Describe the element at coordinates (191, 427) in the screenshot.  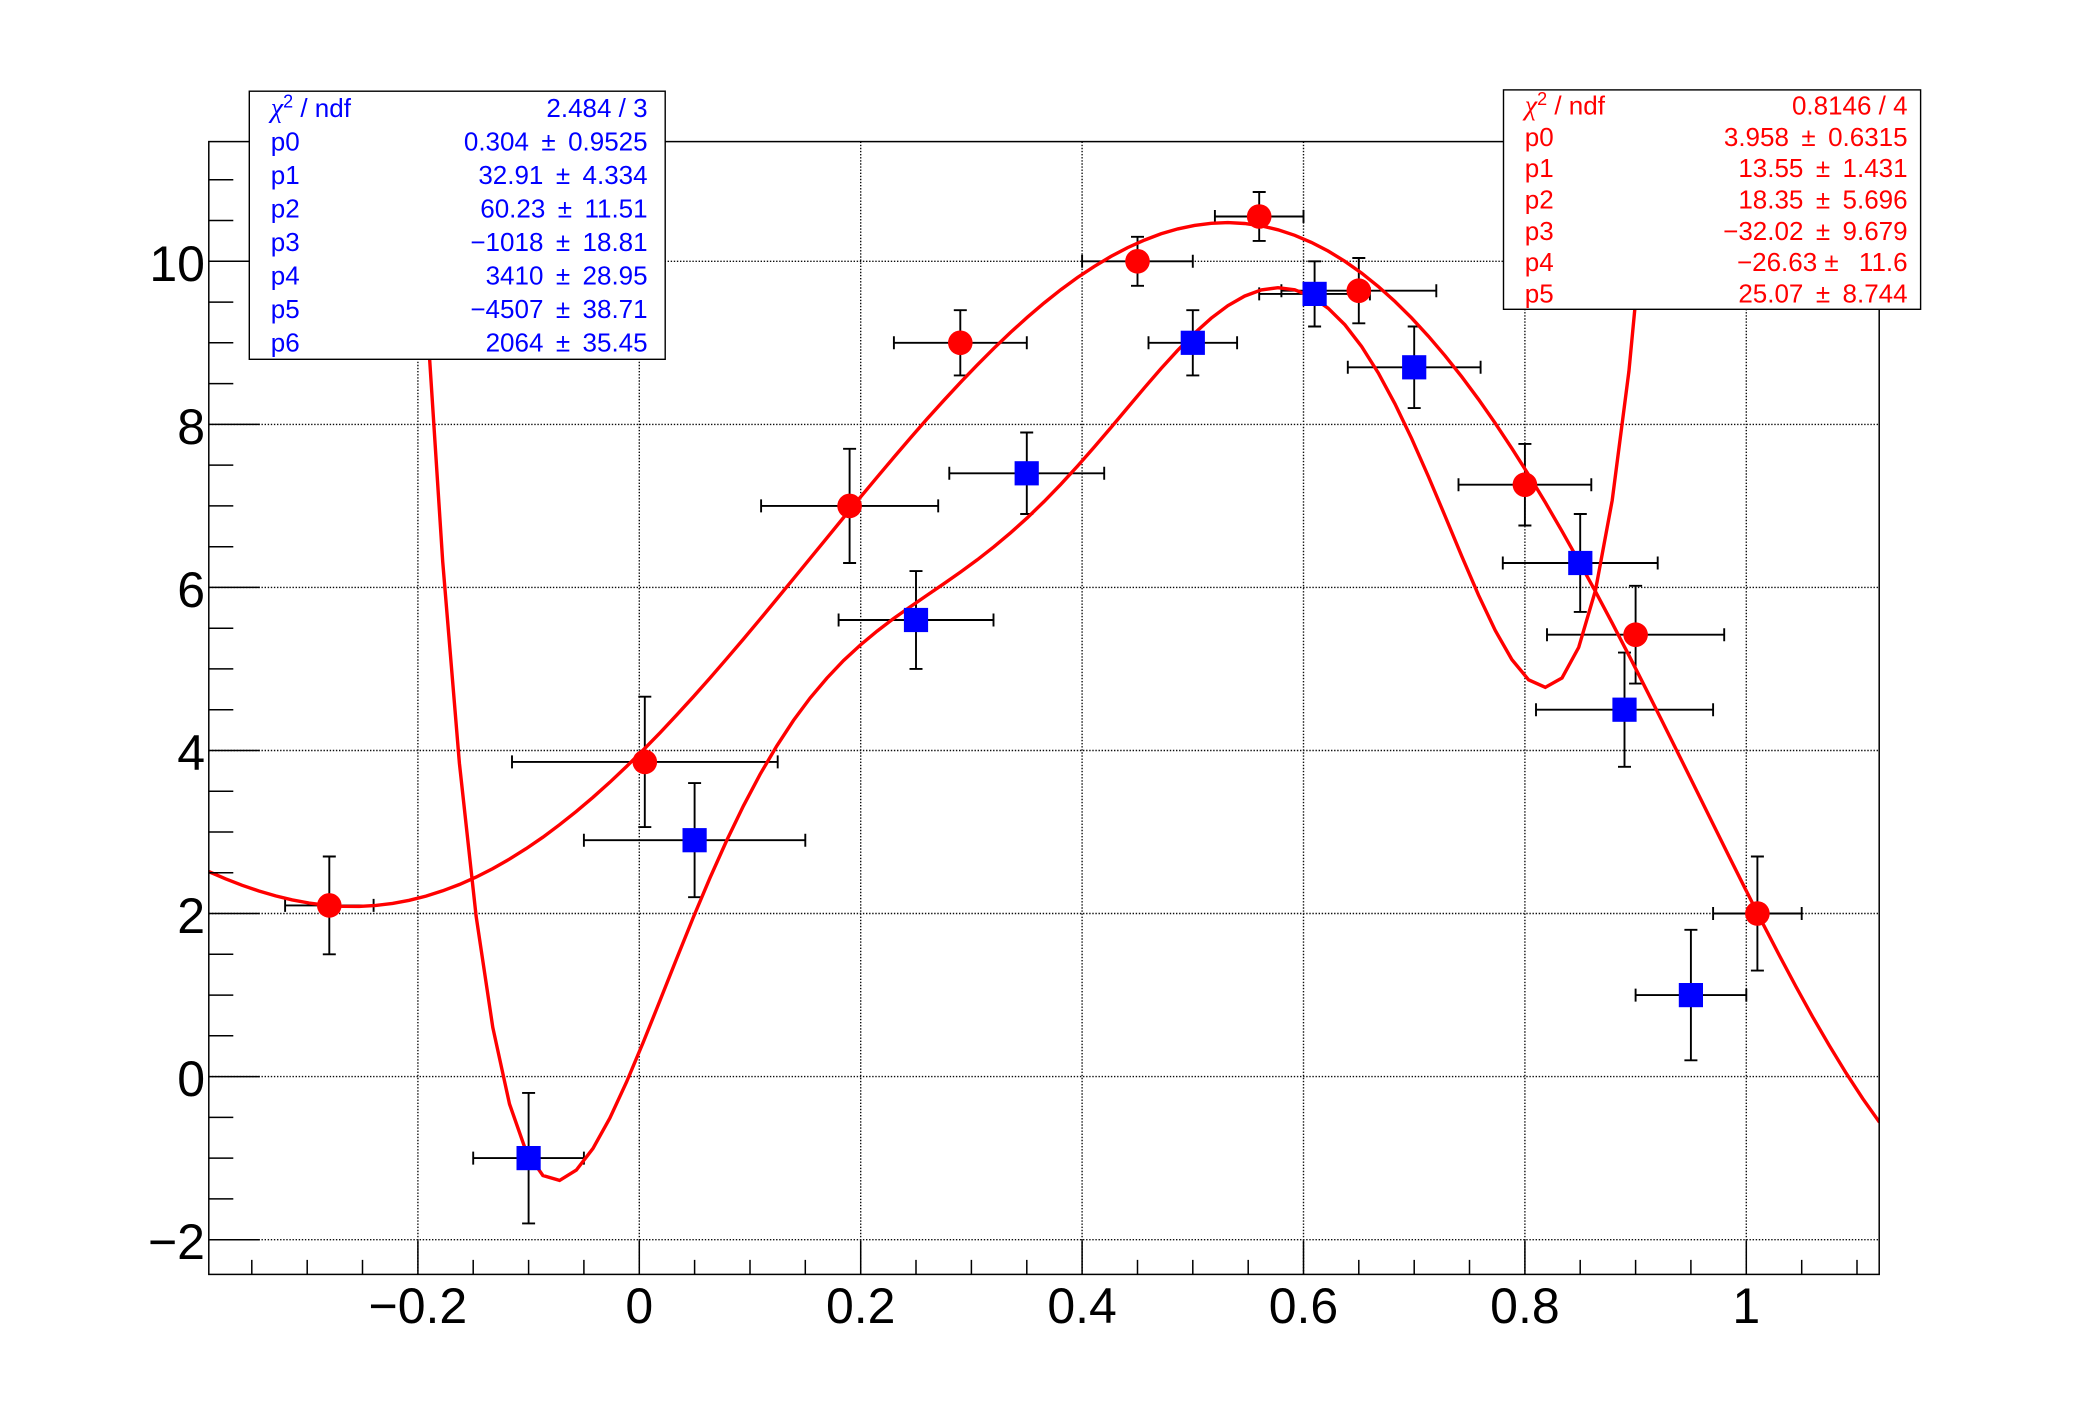
I see `svg-text: 8` at that location.